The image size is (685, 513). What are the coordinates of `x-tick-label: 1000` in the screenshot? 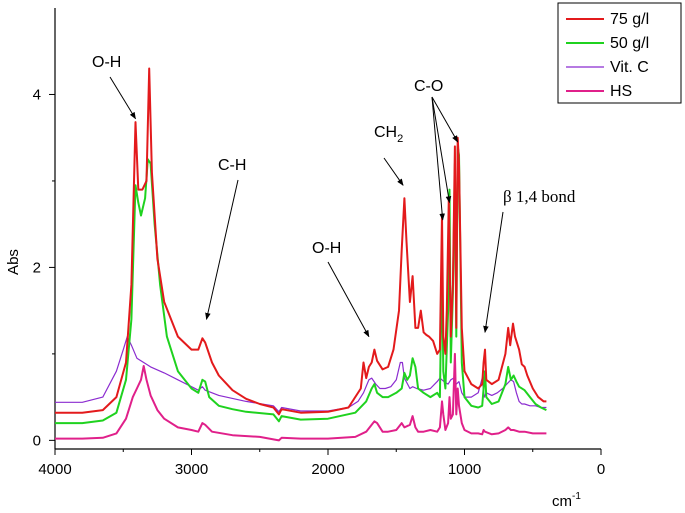 It's located at (464, 469).